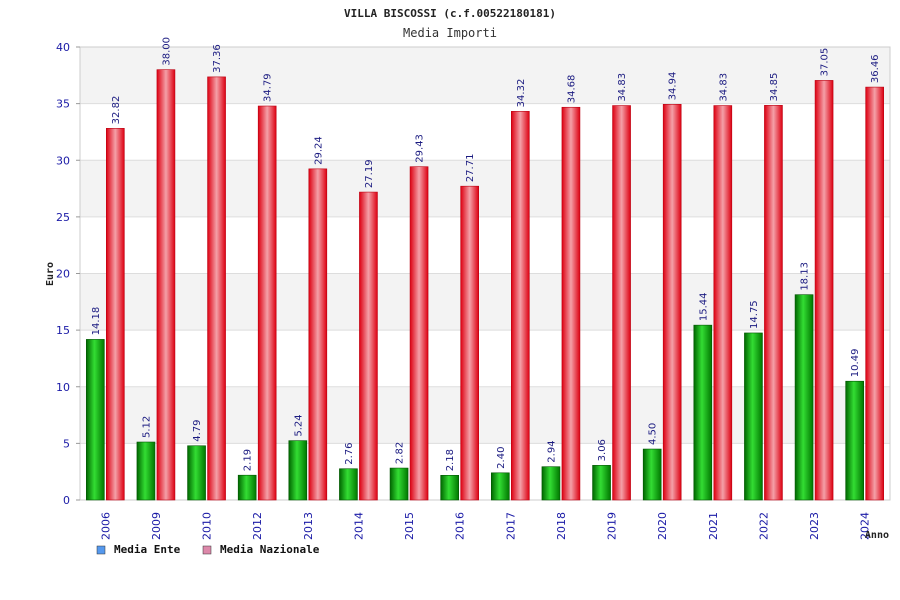 Image resolution: width=900 pixels, height=600 pixels. What do you see at coordinates (774, 87) in the screenshot?
I see `value-label-media-nazionale-2022: 34.85` at bounding box center [774, 87].